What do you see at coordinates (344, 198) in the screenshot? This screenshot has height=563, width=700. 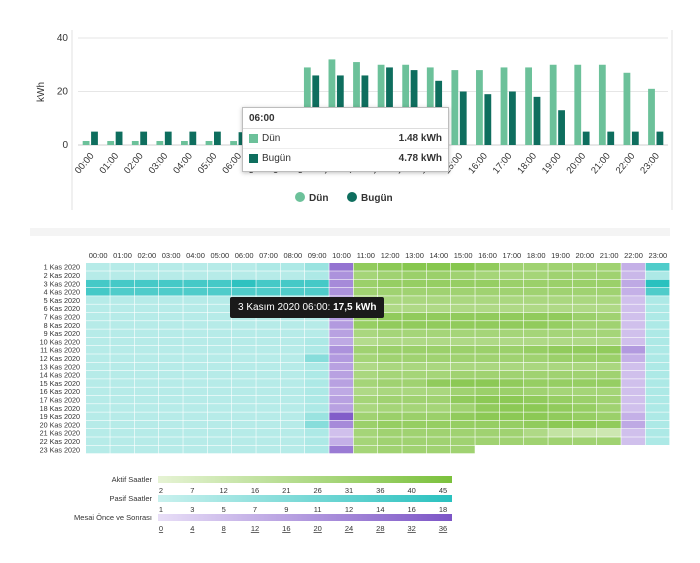 I see `bar-legend: Dün Bugün` at bounding box center [344, 198].